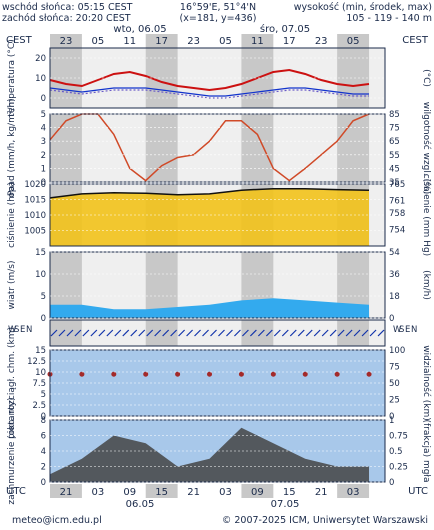 This screenshot has height=530, width=434. What do you see at coordinates (35, 201) in the screenshot?
I see `ytick-2-2: 1015` at bounding box center [35, 201].